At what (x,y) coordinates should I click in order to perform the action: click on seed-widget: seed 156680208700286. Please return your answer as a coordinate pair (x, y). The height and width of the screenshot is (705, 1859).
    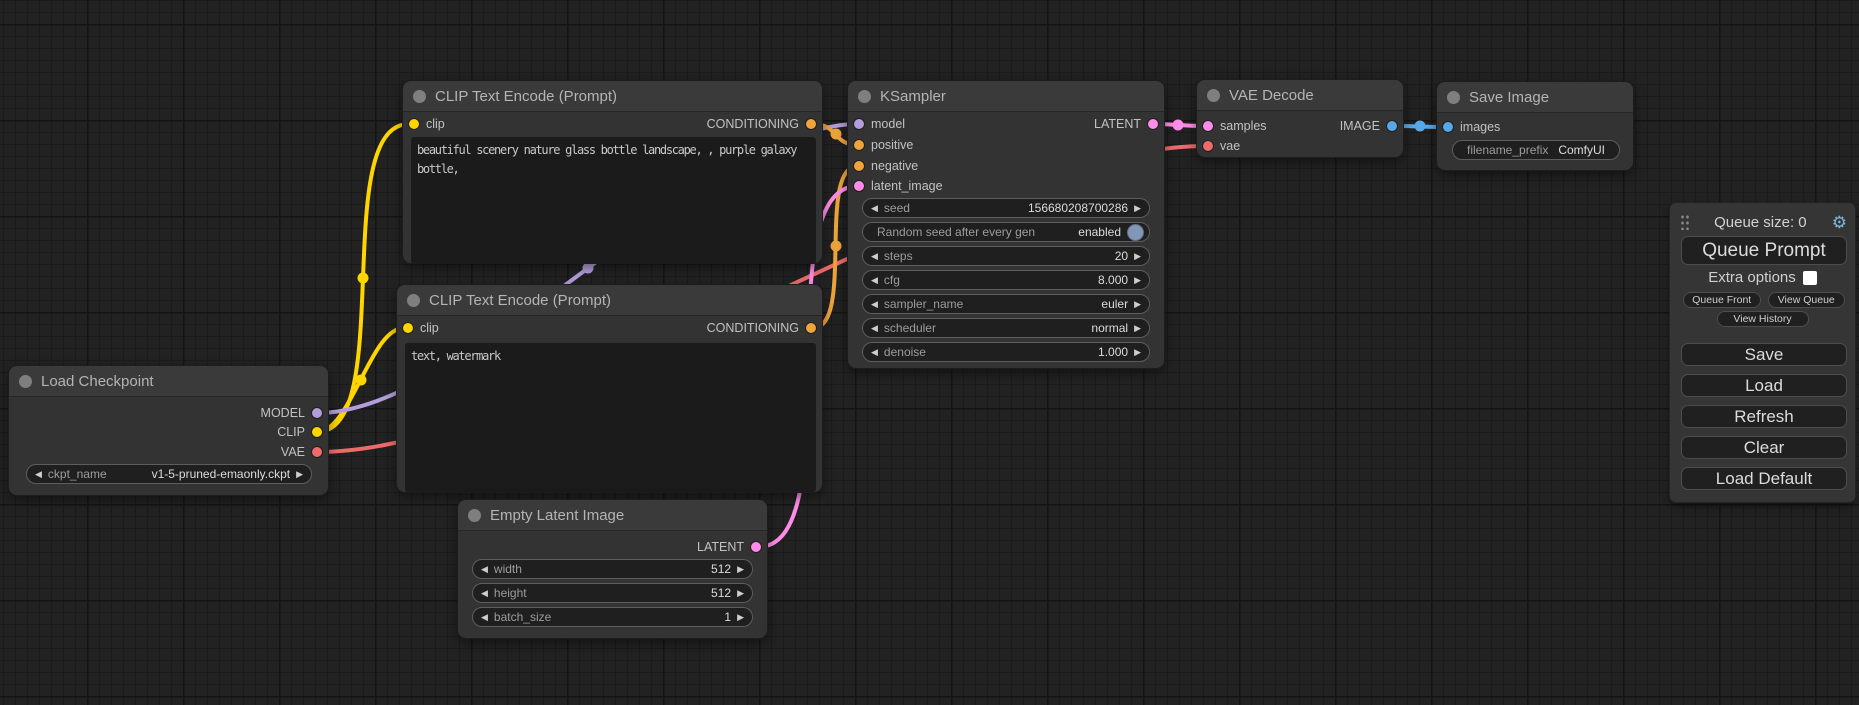
    Looking at the image, I should click on (1006, 208).